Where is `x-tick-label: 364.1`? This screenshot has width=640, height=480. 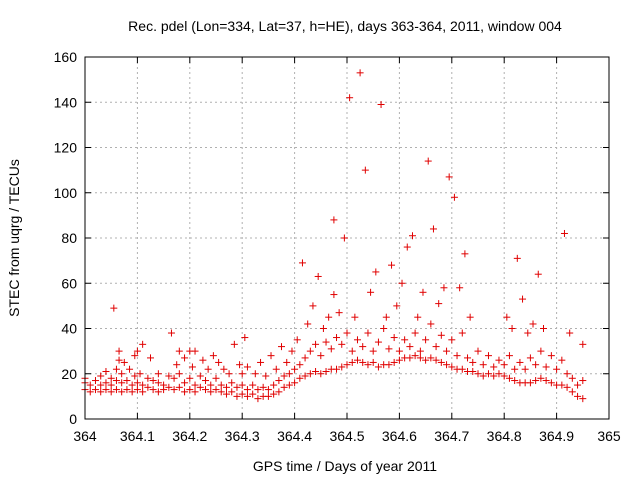 x-tick-label: 364.1 is located at coordinates (137, 436).